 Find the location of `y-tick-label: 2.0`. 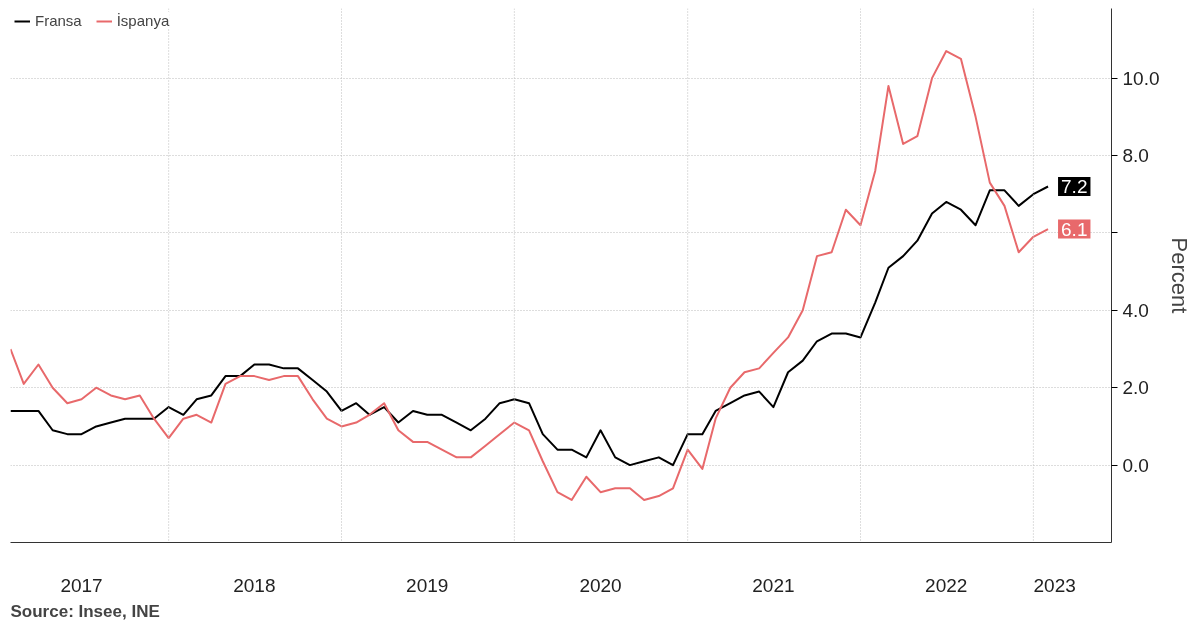

y-tick-label: 2.0 is located at coordinates (1135, 388).